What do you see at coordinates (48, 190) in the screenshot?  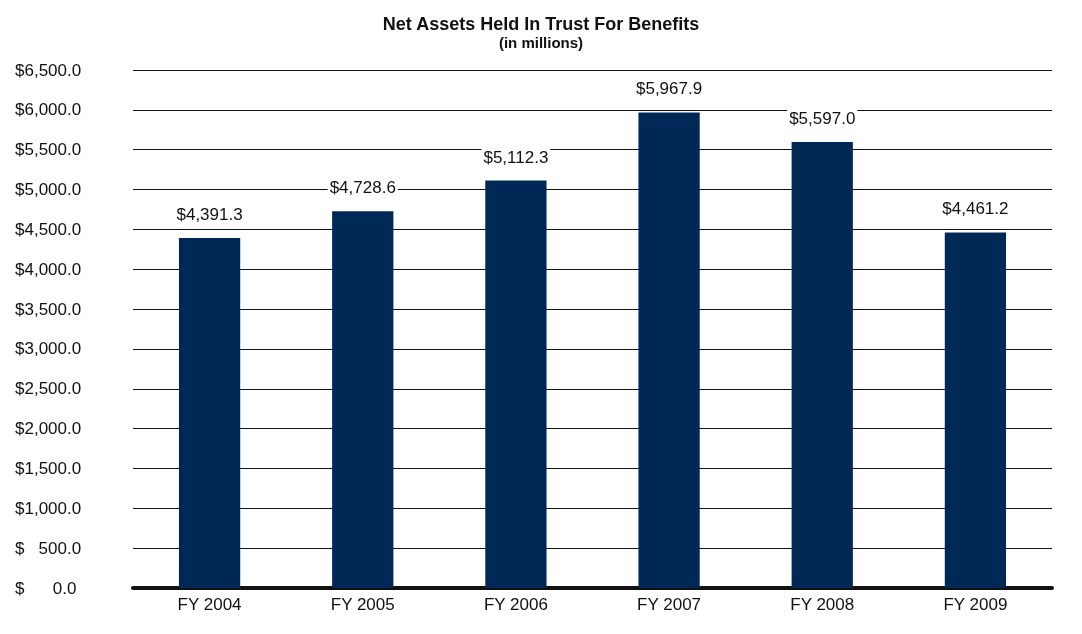 I see `y-tick-label: $5,000.0` at bounding box center [48, 190].